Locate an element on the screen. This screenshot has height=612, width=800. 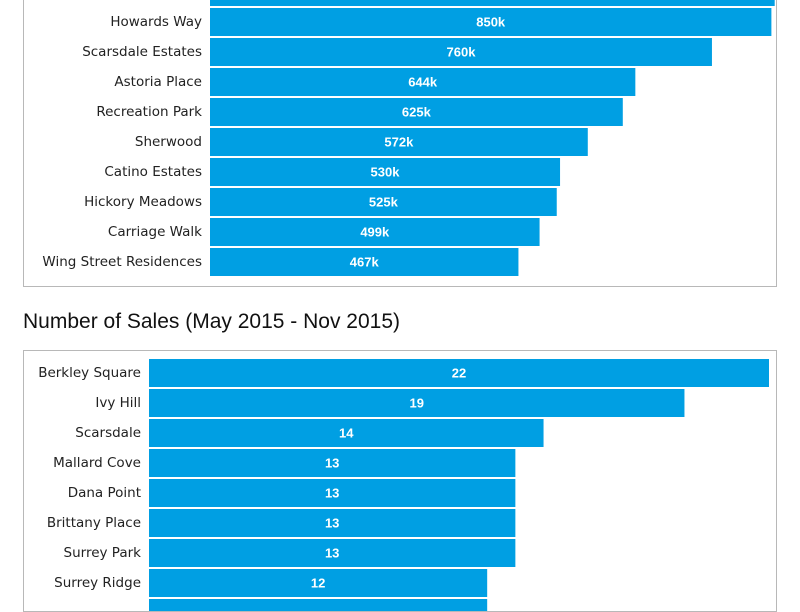
value-label: 19 is located at coordinates (416, 403).